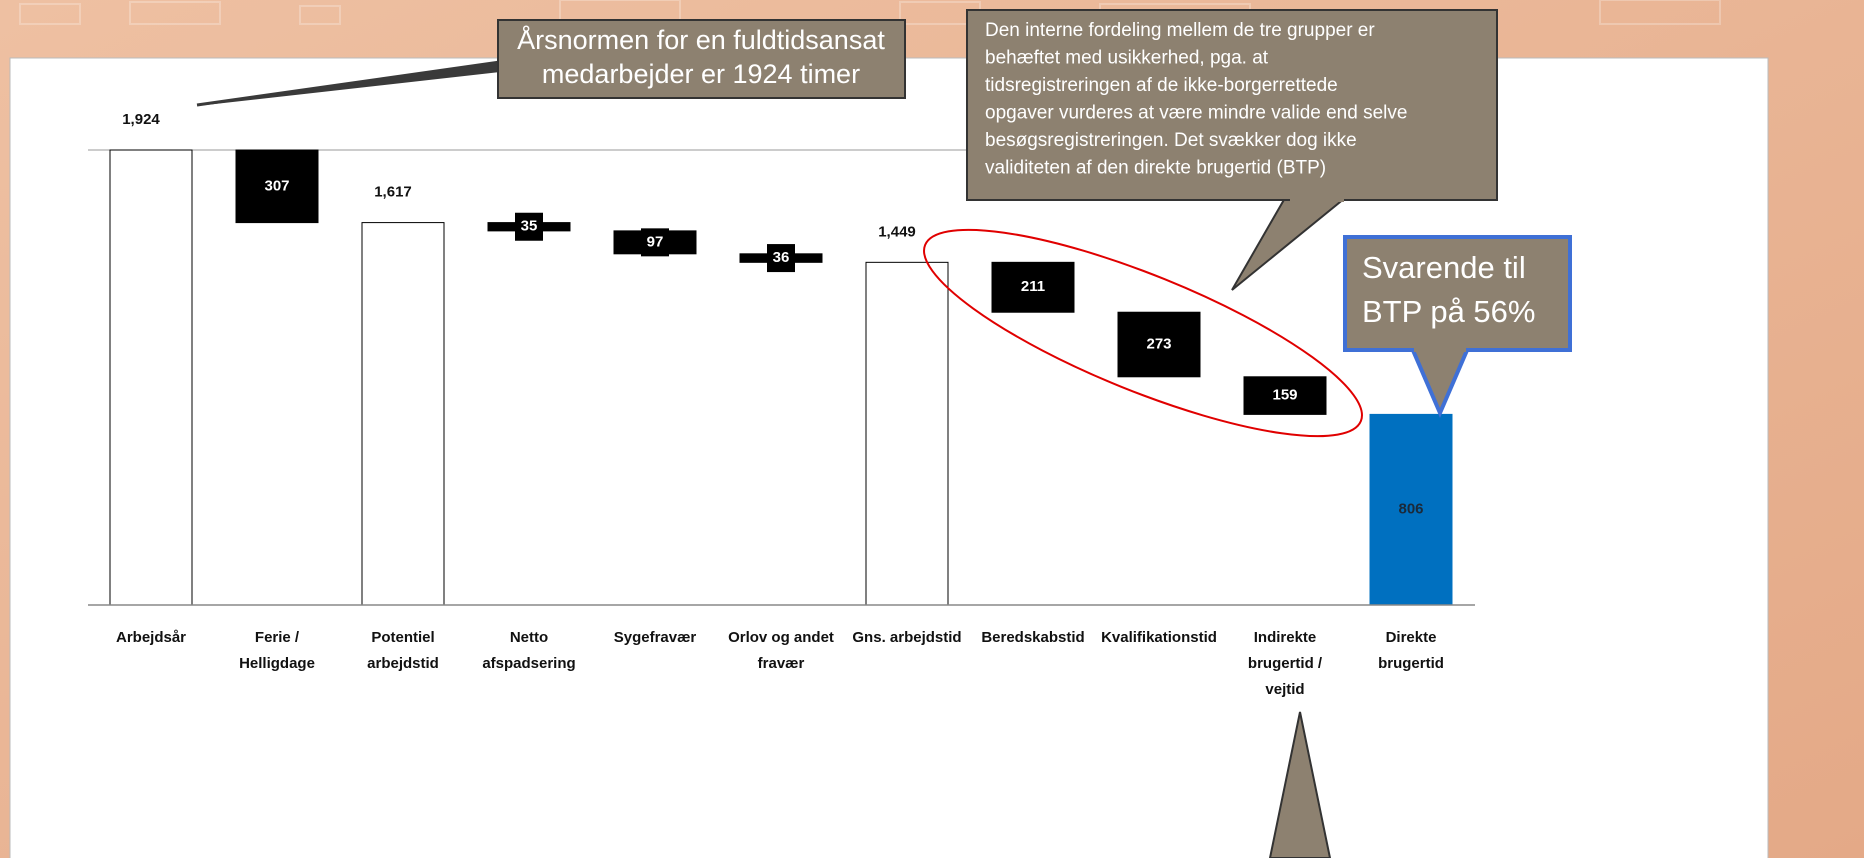  Describe the element at coordinates (1411, 663) in the screenshot. I see `x-tick-label: brugertid` at that location.